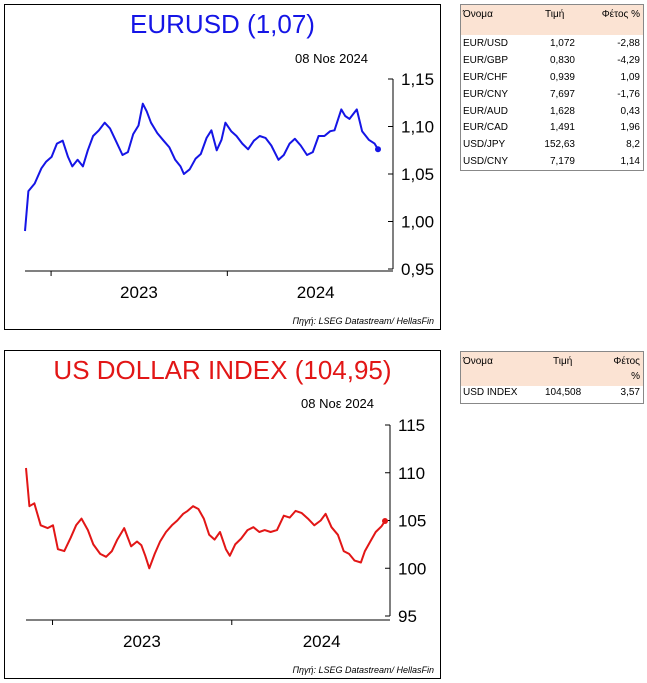  I want to click on dxy-y-tick-label: 95, so click(407, 616).